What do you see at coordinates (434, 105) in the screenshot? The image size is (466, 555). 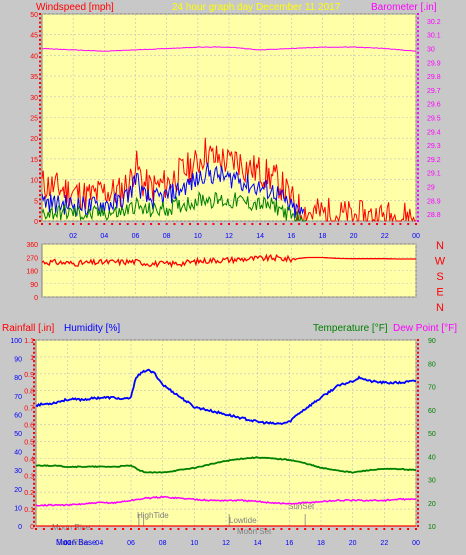 I see `barometer-y-tick-label: 29.6` at bounding box center [434, 105].